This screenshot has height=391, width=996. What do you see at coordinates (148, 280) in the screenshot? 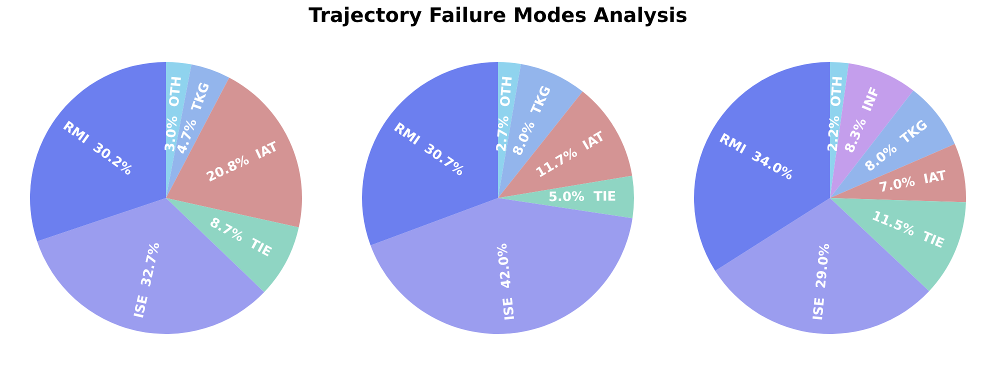
I see `slice-label: ISE 32.7%` at bounding box center [148, 280].